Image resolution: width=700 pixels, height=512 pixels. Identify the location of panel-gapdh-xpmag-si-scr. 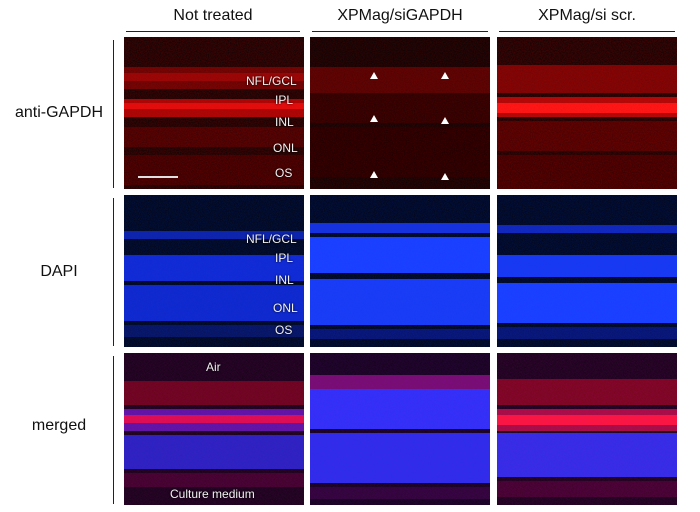
(587, 113).